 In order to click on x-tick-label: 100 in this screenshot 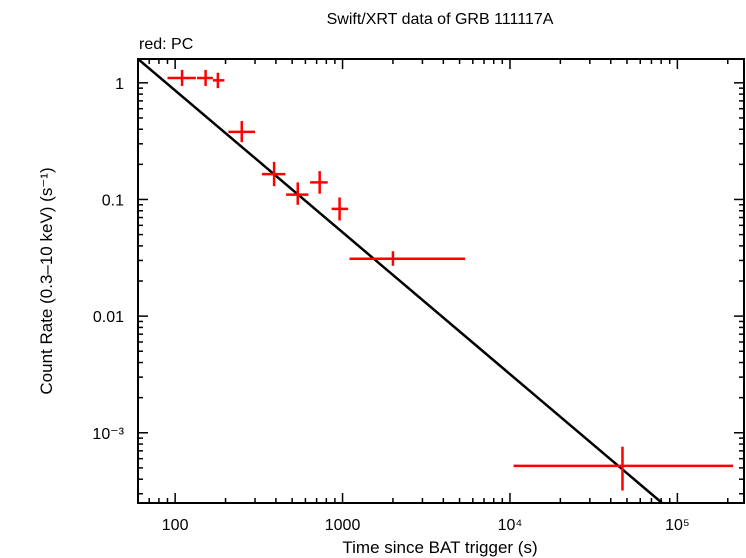, I will do `click(175, 525)`.